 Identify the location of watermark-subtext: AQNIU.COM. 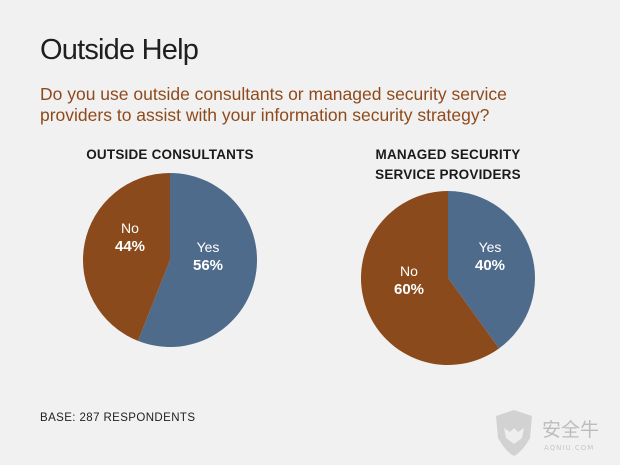
(569, 448).